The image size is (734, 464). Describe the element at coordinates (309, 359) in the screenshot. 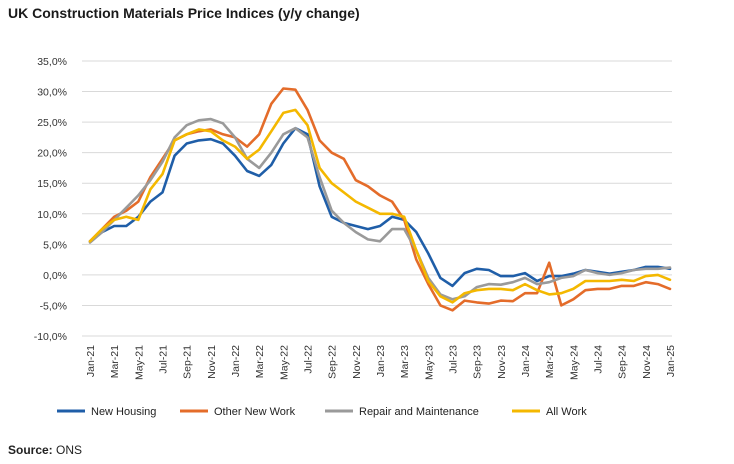

I see `x-tick-label: Jul-22` at that location.